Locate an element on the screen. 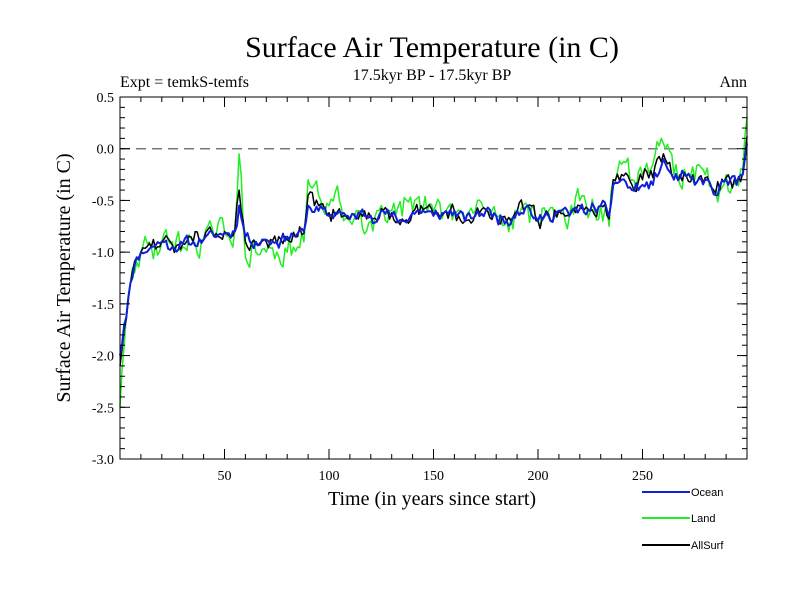 The height and width of the screenshot is (600, 800). y-tick-label: -2.0 is located at coordinates (103, 357).